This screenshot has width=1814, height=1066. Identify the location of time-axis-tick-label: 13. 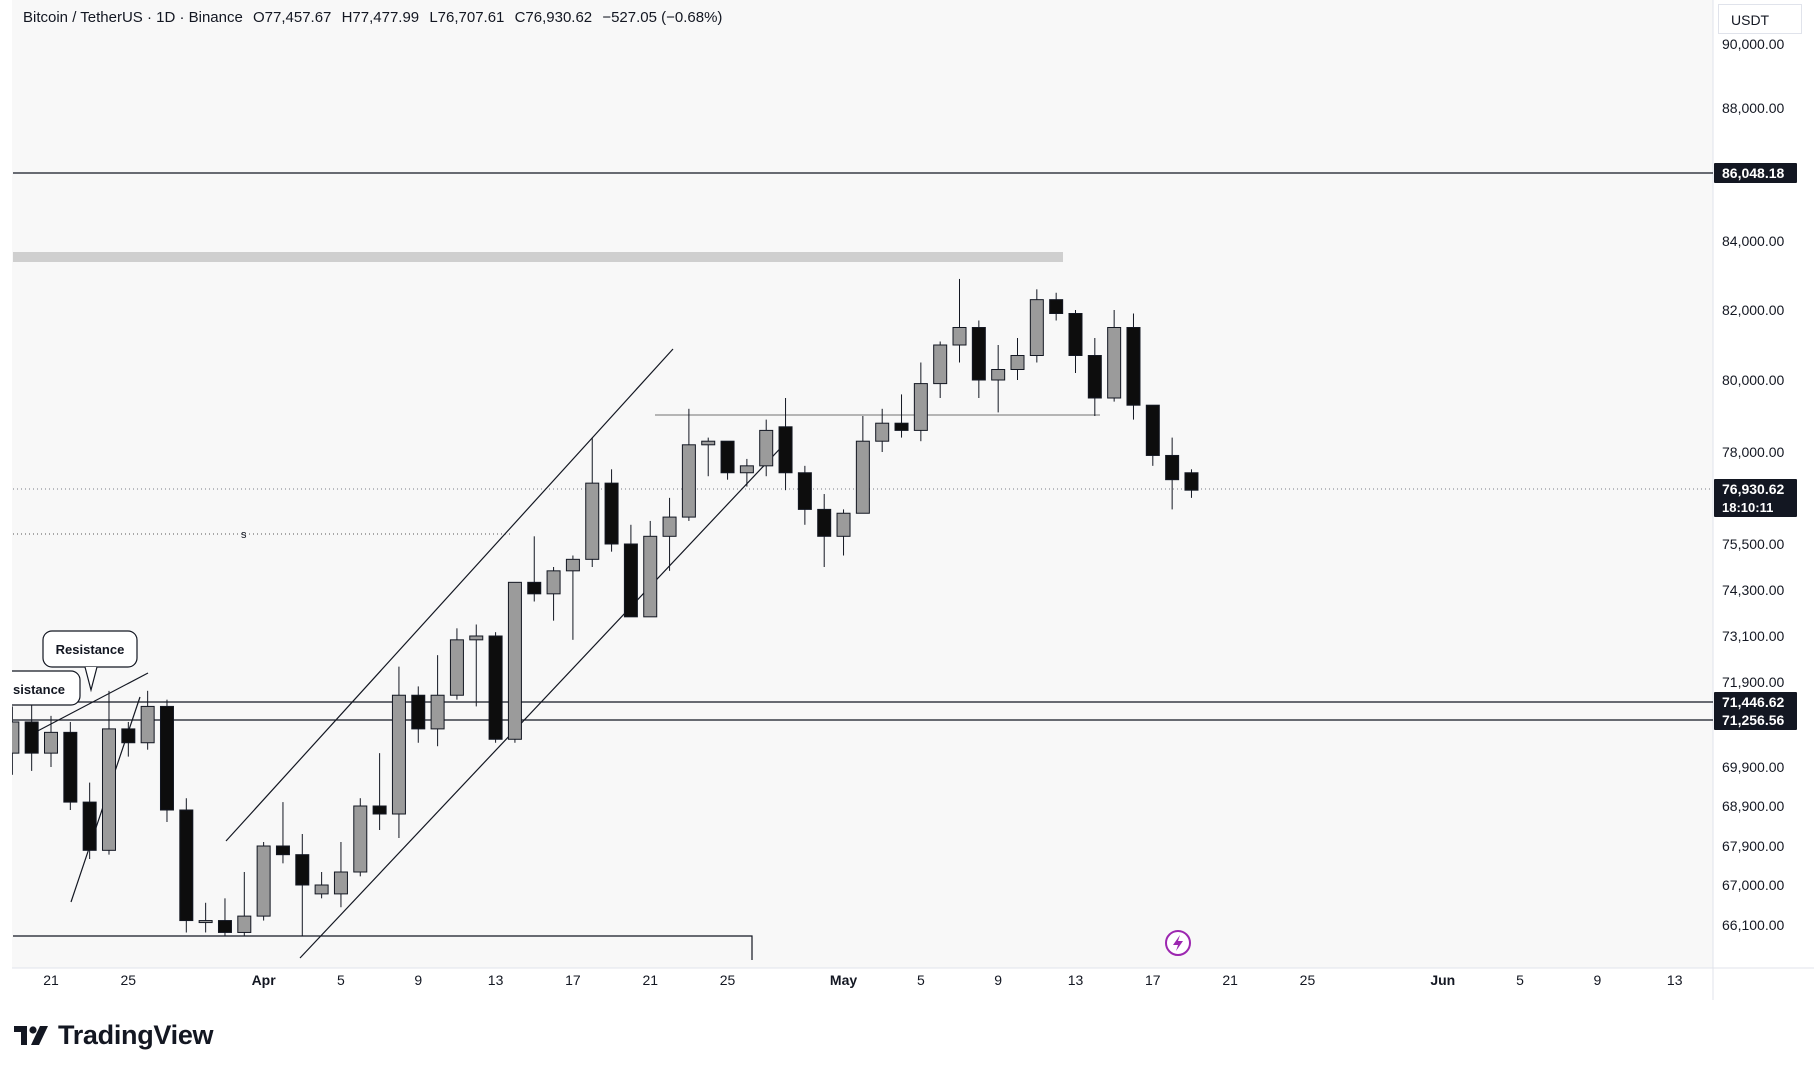
(1076, 980).